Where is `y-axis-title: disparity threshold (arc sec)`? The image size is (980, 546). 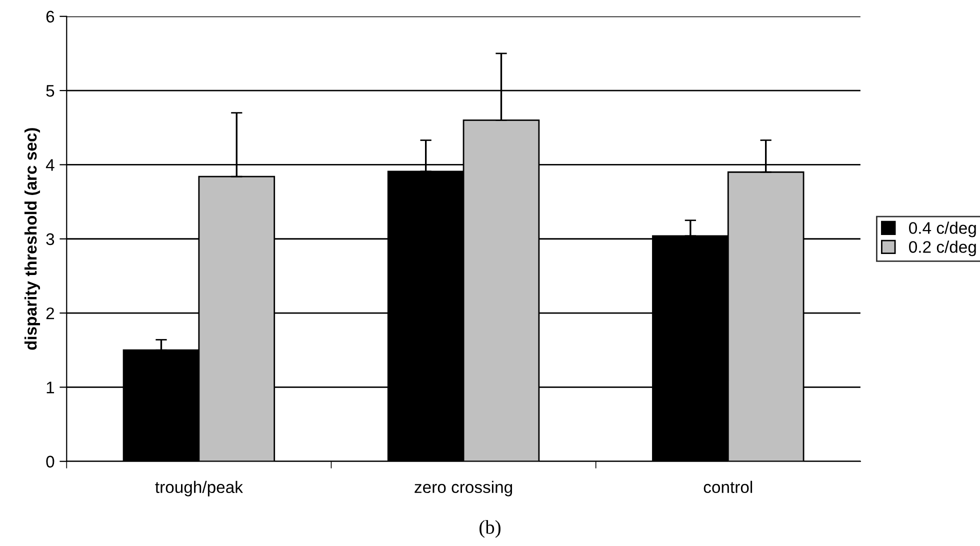 y-axis-title: disparity threshold (arc sec) is located at coordinates (32, 239).